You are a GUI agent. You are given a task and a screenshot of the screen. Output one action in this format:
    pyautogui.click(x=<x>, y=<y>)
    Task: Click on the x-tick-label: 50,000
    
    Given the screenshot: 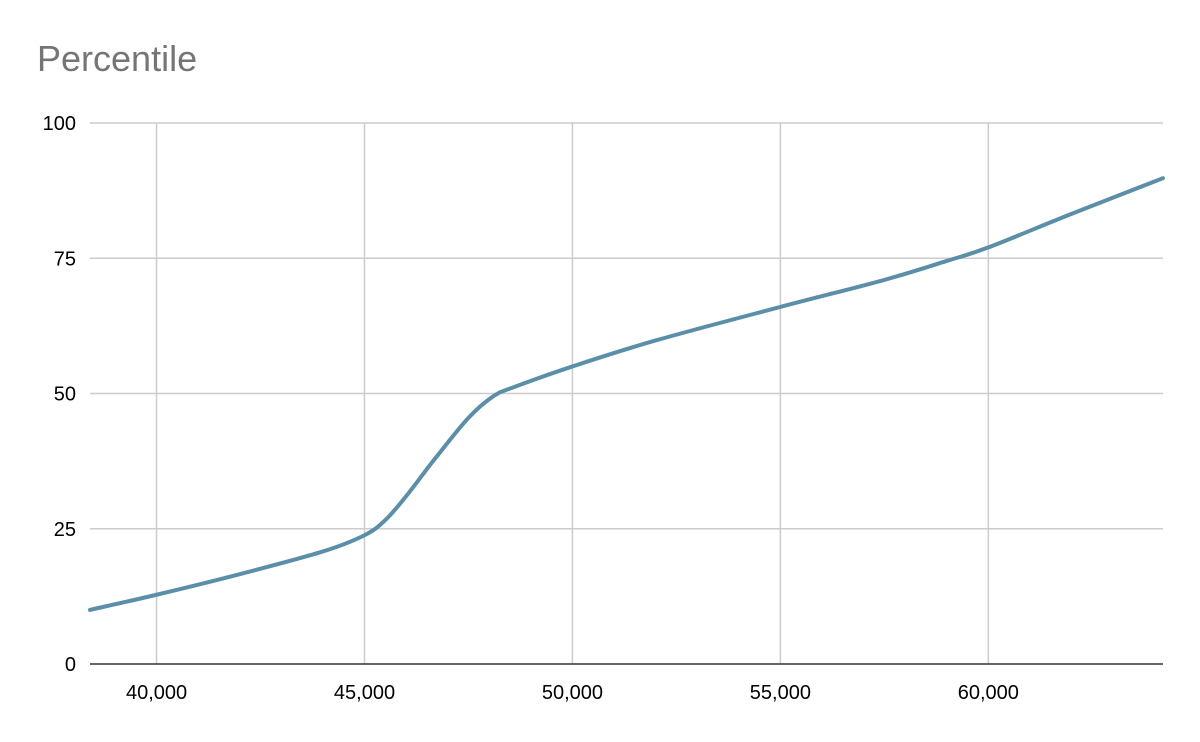 What is the action you would take?
    pyautogui.click(x=572, y=693)
    